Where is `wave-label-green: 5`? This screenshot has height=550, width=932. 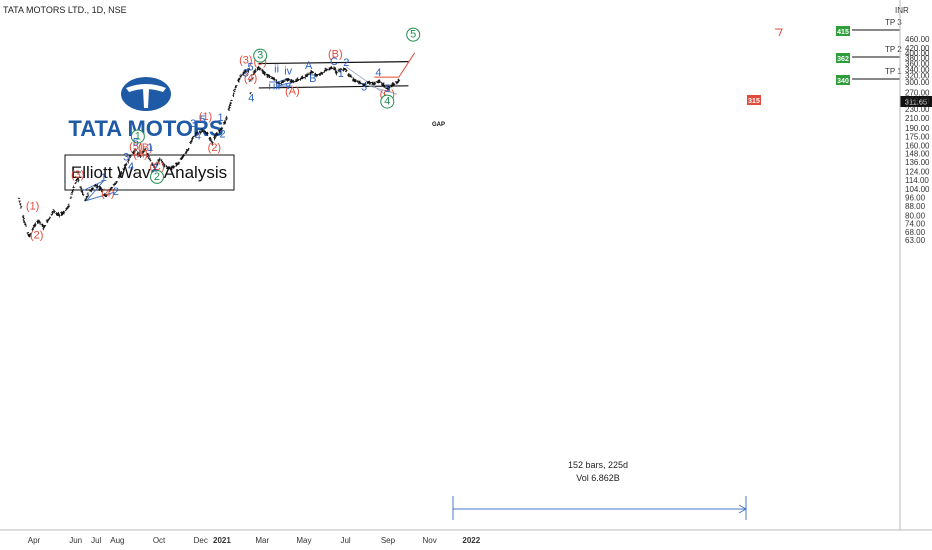
wave-label-green: 5 is located at coordinates (413, 34).